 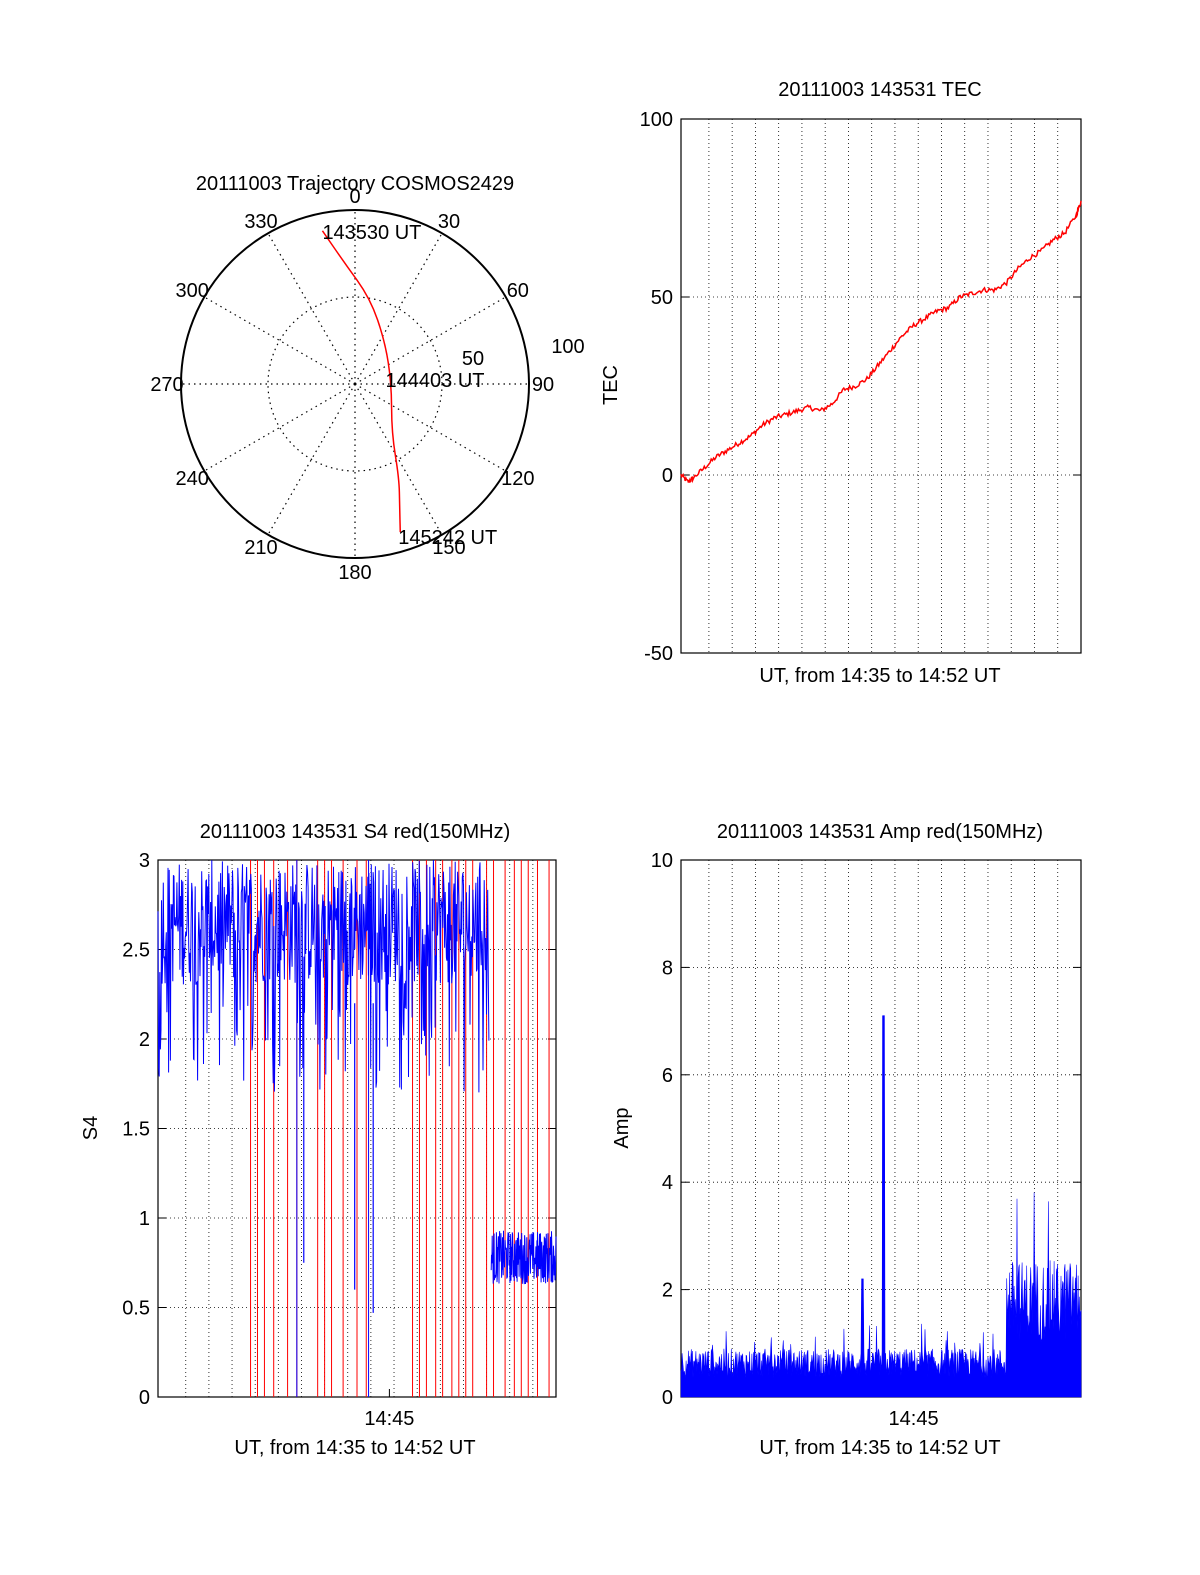 What do you see at coordinates (191, 291) in the screenshot?
I see `polar-azimuth-label: 300` at bounding box center [191, 291].